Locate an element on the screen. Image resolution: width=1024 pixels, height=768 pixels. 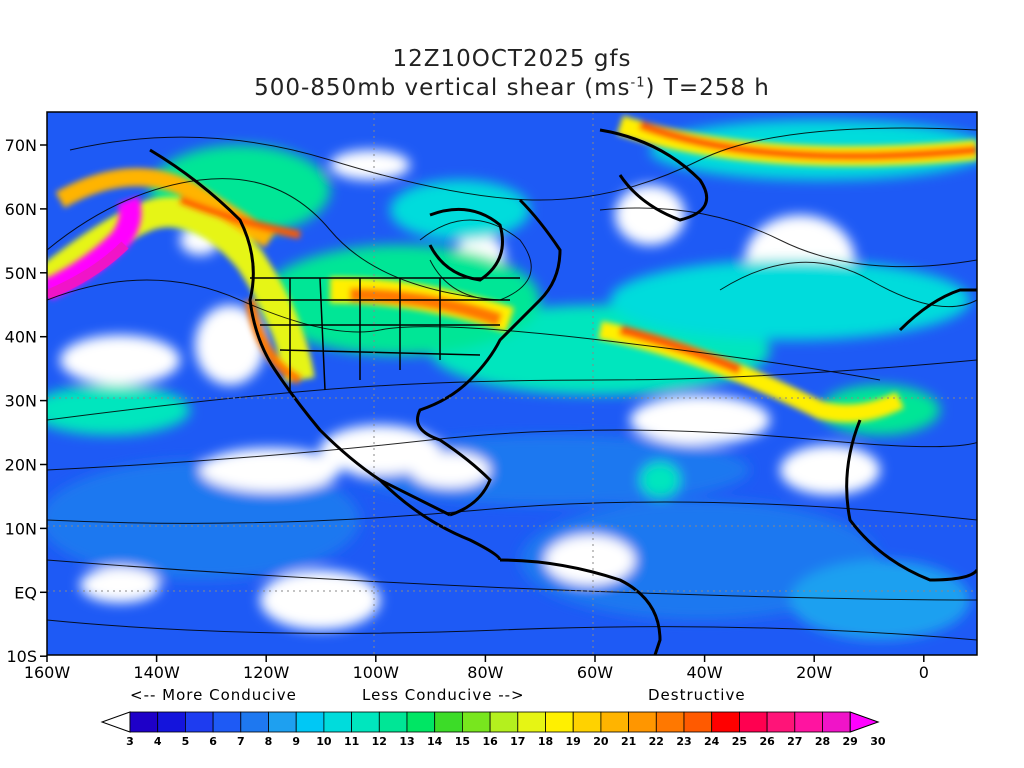
lon-tick-label: 60W is located at coordinates (595, 672).